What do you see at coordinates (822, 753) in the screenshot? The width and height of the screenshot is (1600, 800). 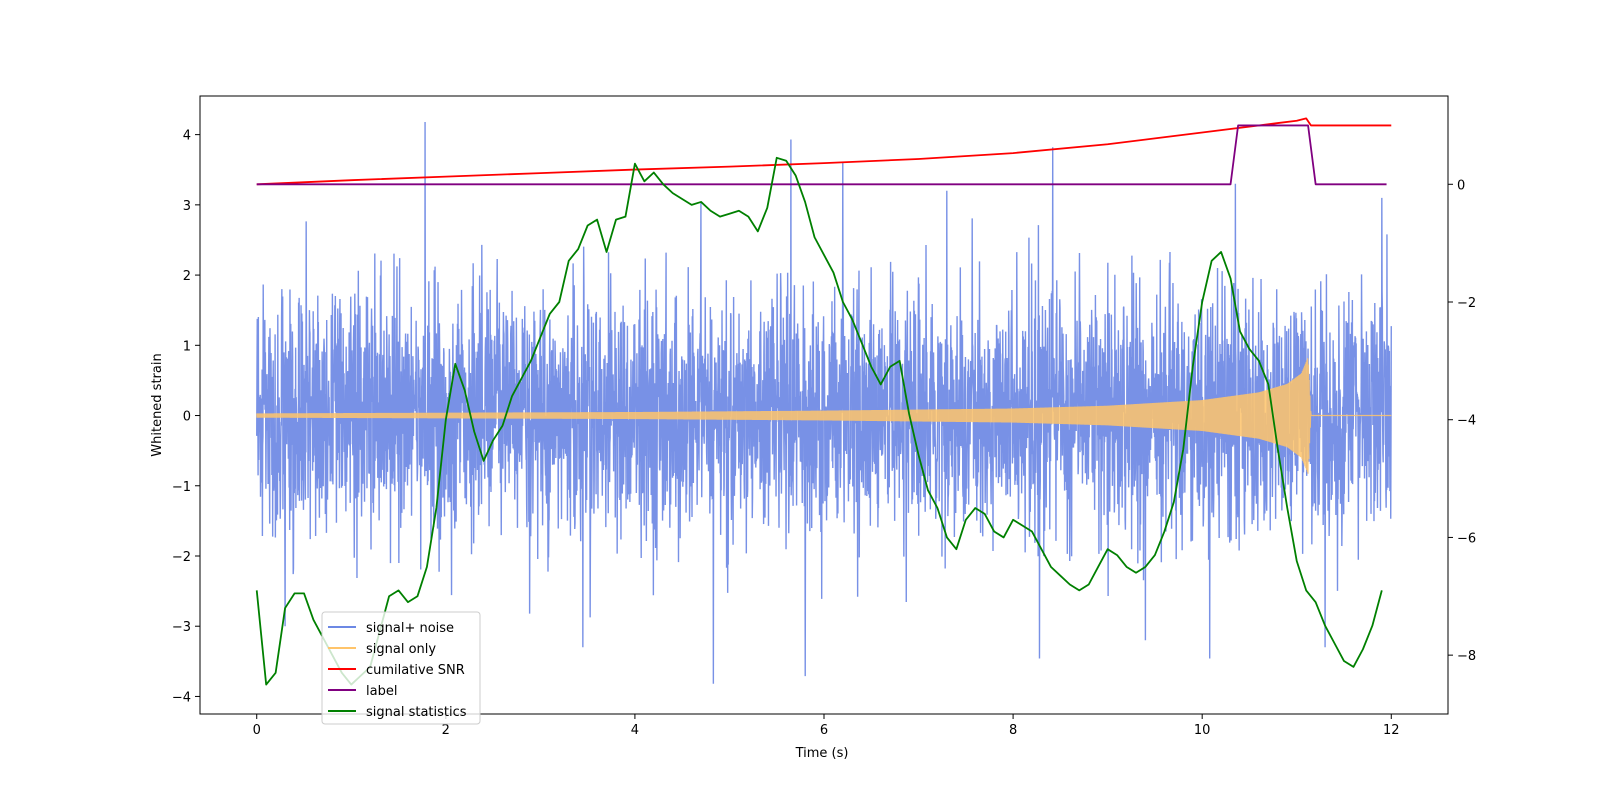 I see `x-axis-label: Time (s)` at bounding box center [822, 753].